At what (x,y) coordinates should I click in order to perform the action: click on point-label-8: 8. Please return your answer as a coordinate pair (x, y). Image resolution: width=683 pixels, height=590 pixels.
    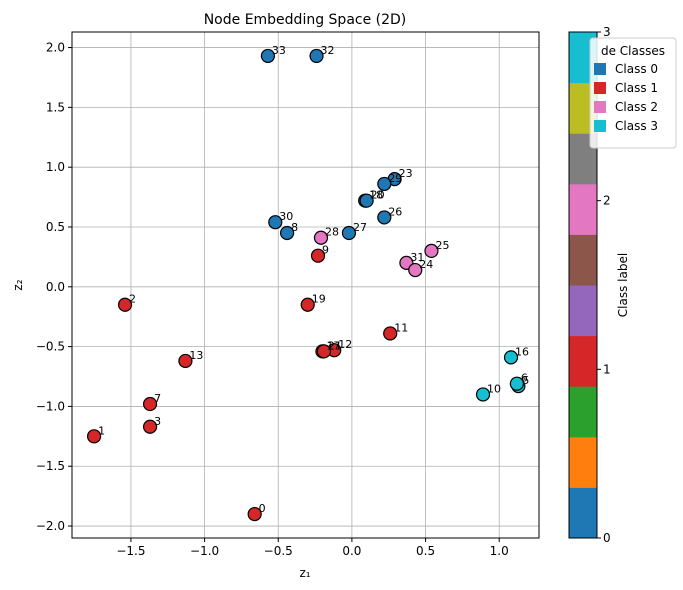
    Looking at the image, I should click on (294, 227).